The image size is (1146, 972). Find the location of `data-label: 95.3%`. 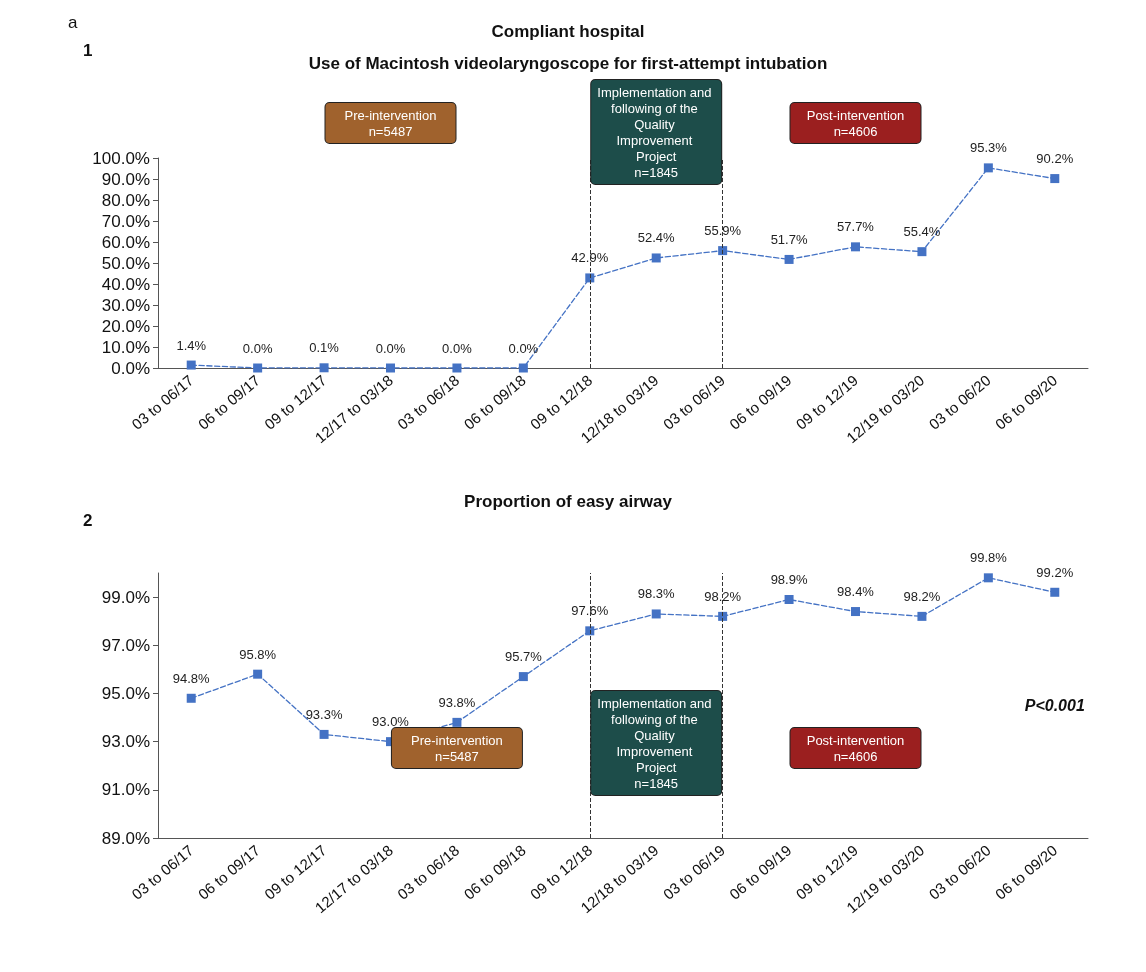

data-label: 95.3% is located at coordinates (988, 148).